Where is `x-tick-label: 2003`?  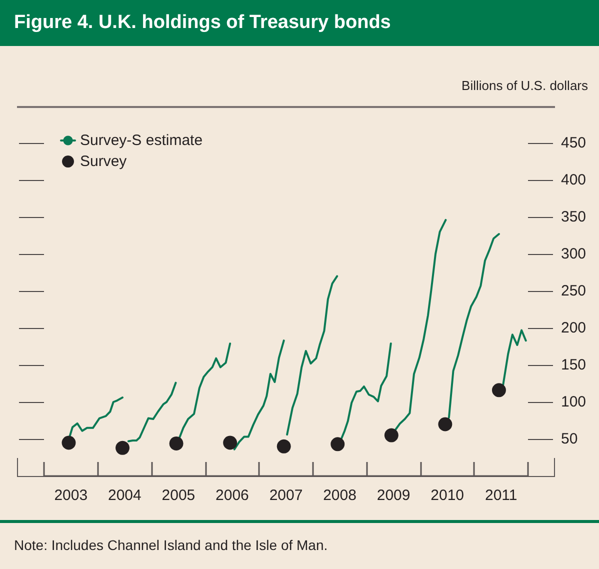
x-tick-label: 2003 is located at coordinates (71, 495).